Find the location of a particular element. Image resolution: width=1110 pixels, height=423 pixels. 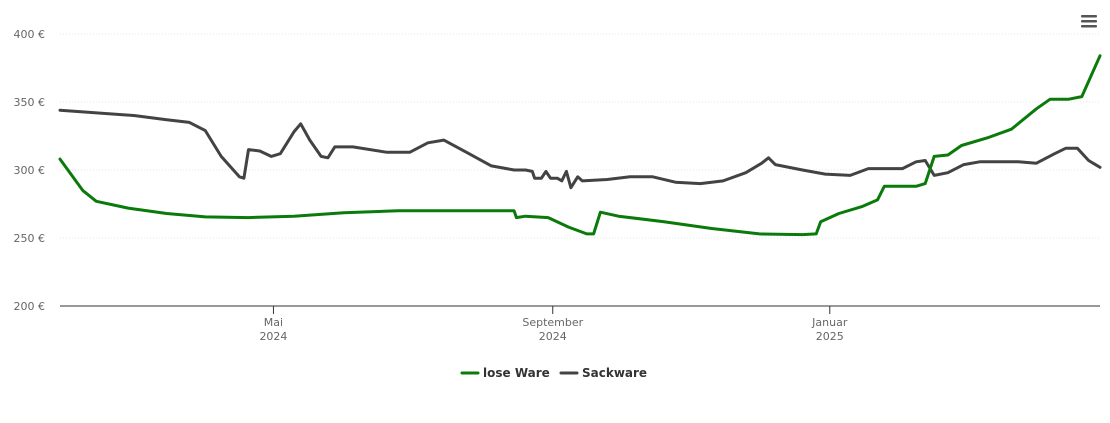

y-axis-ticks: 200 € 250 € 300 € 350 € 400 € is located at coordinates (30, 170).